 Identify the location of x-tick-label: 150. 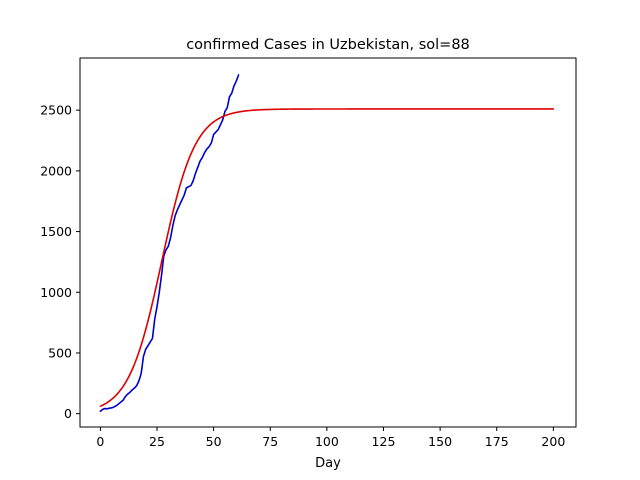
(440, 441).